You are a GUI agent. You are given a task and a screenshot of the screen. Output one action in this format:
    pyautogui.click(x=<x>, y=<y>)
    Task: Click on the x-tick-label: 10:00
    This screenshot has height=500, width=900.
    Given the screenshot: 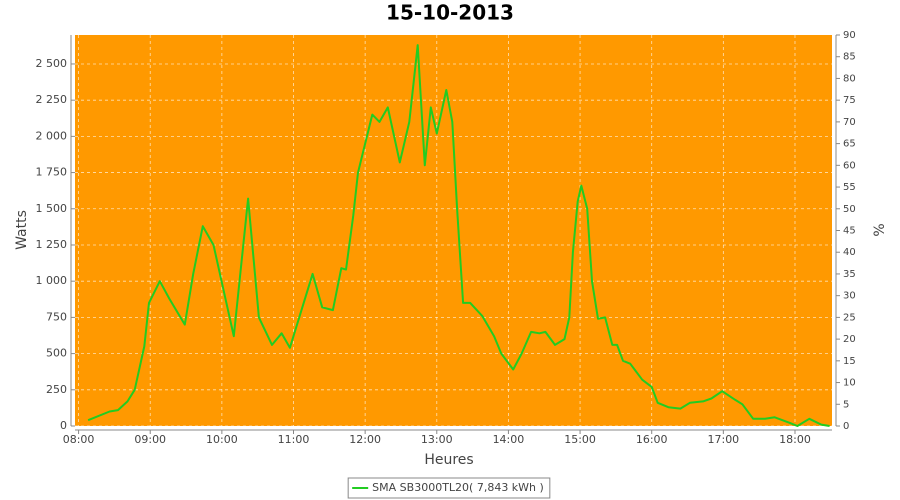 What is the action you would take?
    pyautogui.click(x=222, y=439)
    